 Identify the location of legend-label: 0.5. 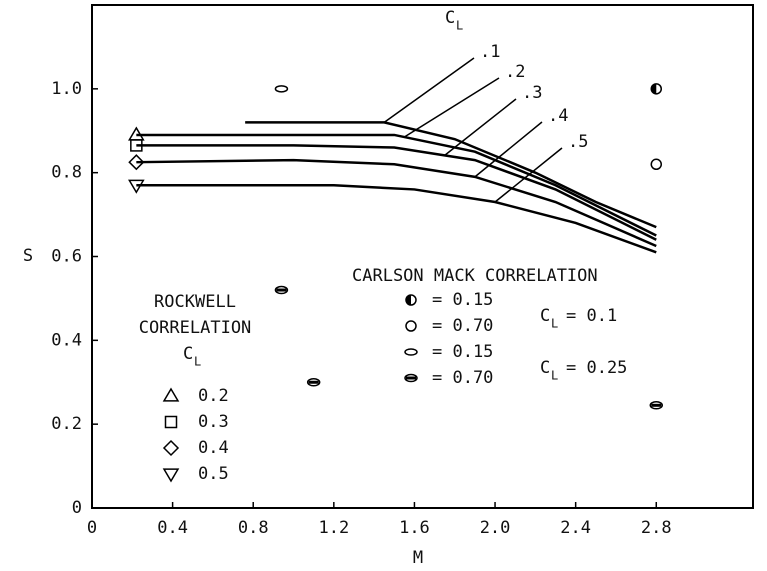
(213, 474).